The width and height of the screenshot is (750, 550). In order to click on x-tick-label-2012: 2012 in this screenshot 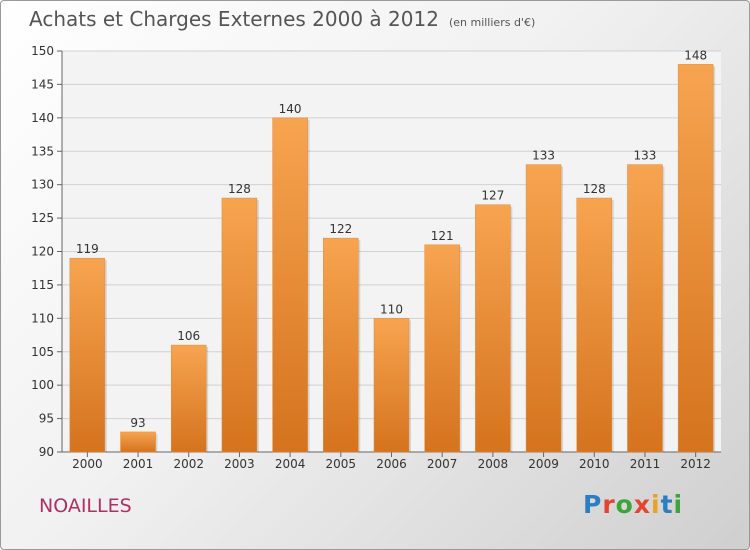, I will do `click(695, 464)`.